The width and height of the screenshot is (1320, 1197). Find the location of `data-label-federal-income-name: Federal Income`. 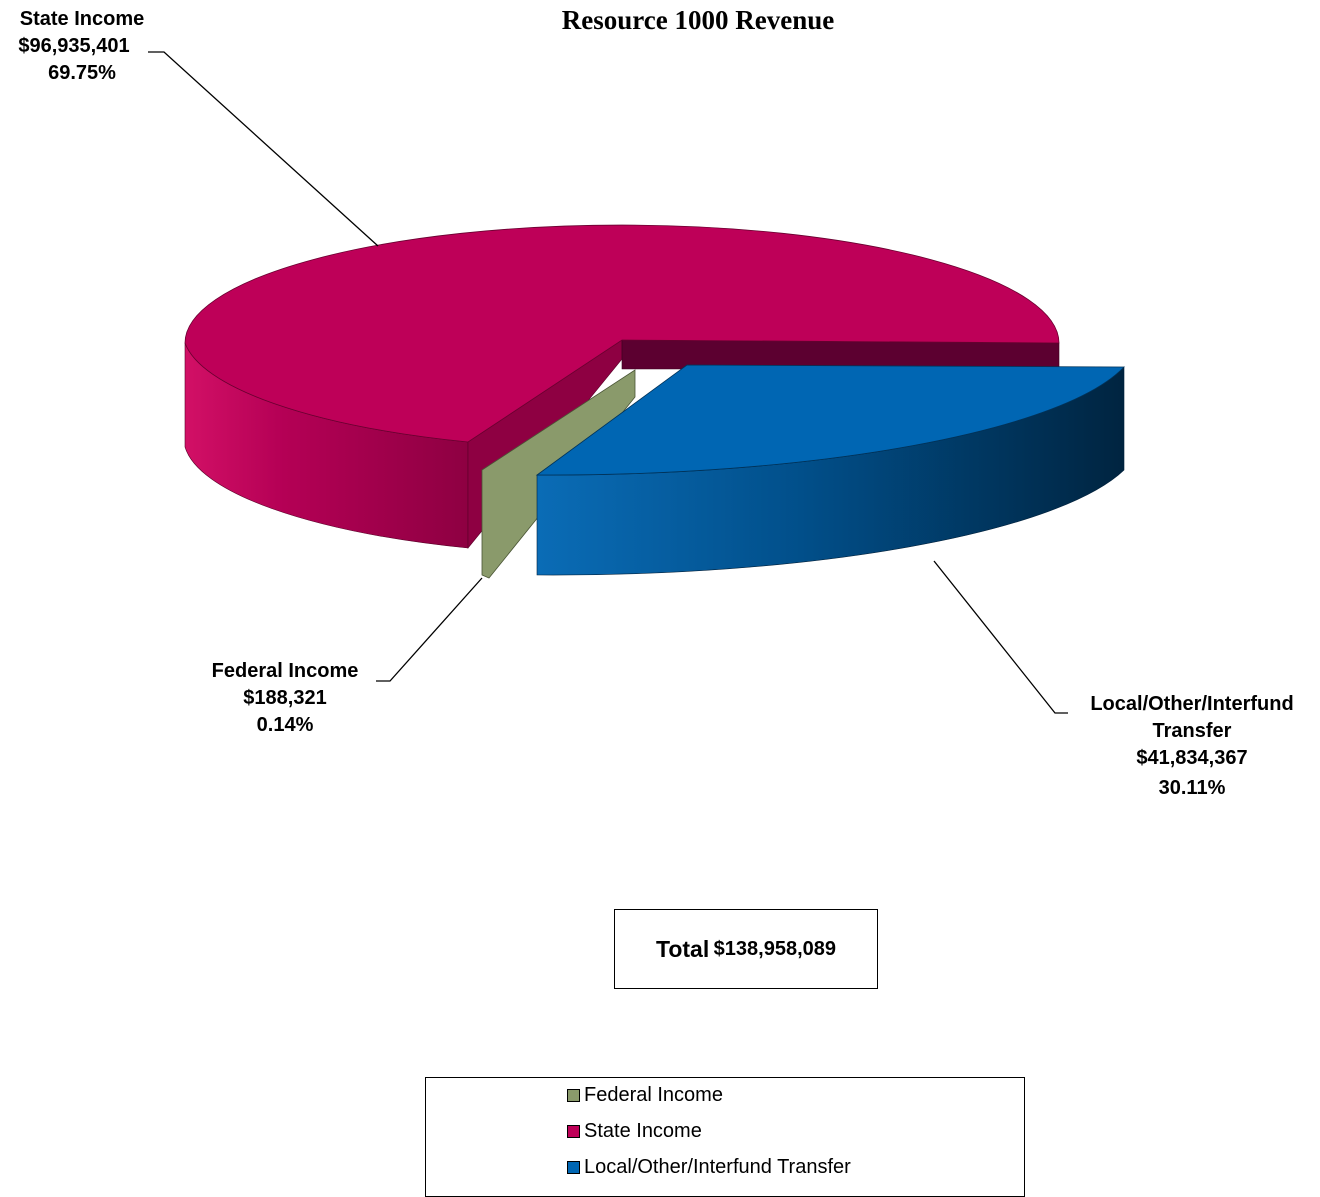

data-label-federal-income-name: Federal Income is located at coordinates (285, 671).